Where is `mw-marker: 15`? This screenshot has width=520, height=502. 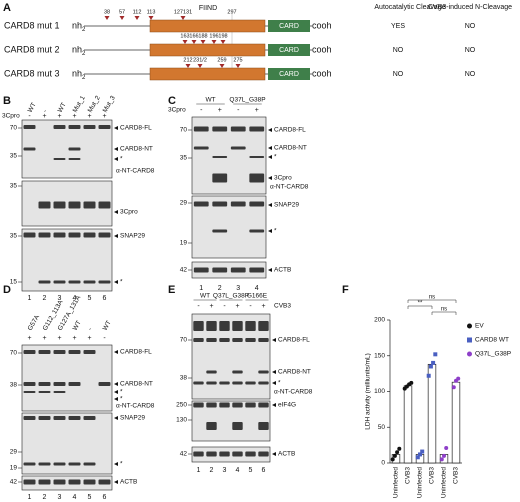
mw-marker: 15 is located at coordinates (14, 282).